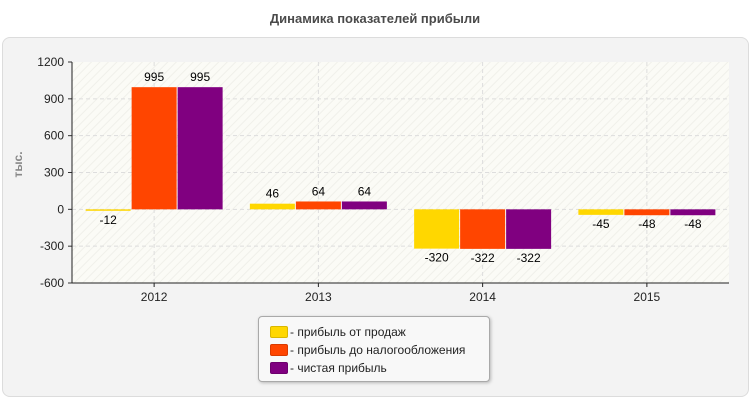 The image size is (750, 400). I want to click on legend-swatch-net-profit, so click(279, 368).